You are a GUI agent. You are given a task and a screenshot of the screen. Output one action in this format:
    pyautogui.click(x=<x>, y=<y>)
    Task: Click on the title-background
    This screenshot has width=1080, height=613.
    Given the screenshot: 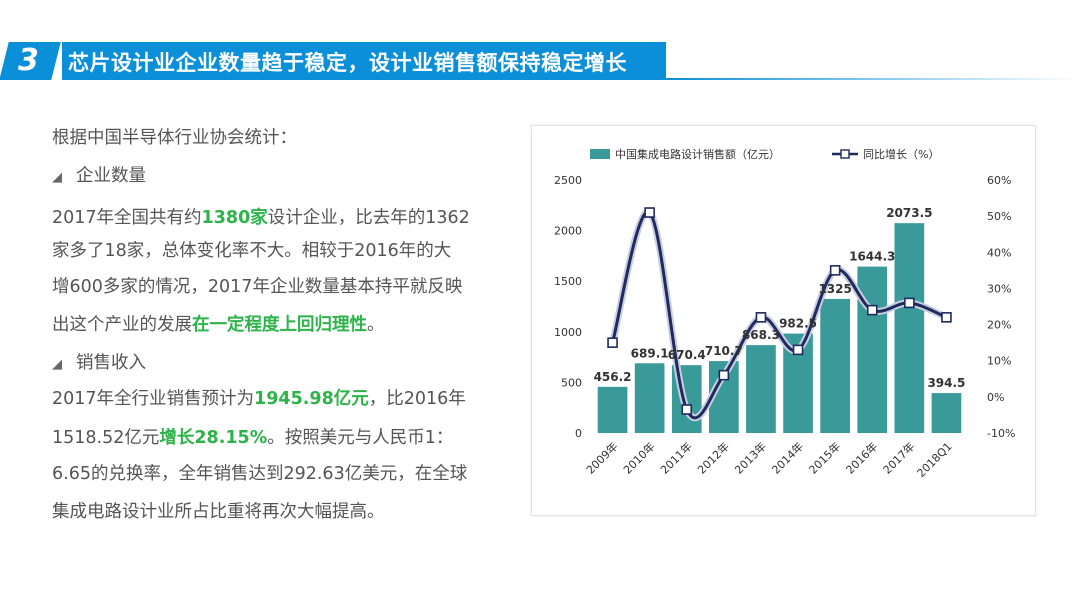 What is the action you would take?
    pyautogui.click(x=364, y=61)
    